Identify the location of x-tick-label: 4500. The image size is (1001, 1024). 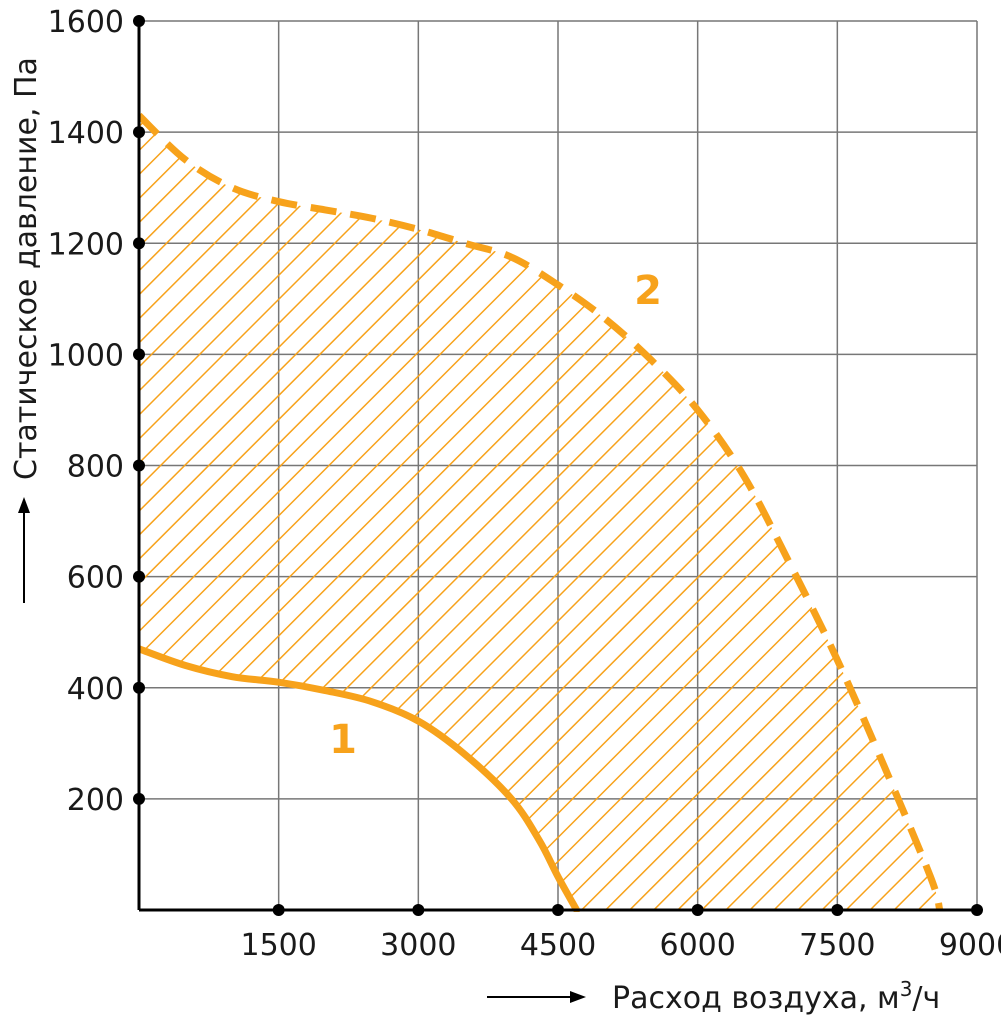
(558, 945).